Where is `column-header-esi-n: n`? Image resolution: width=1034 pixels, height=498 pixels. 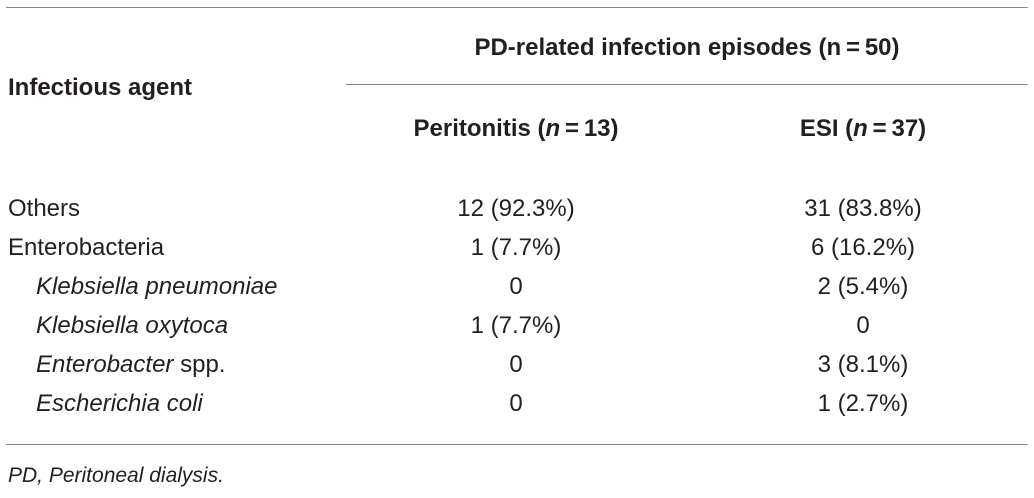 column-header-esi-n: n is located at coordinates (860, 128).